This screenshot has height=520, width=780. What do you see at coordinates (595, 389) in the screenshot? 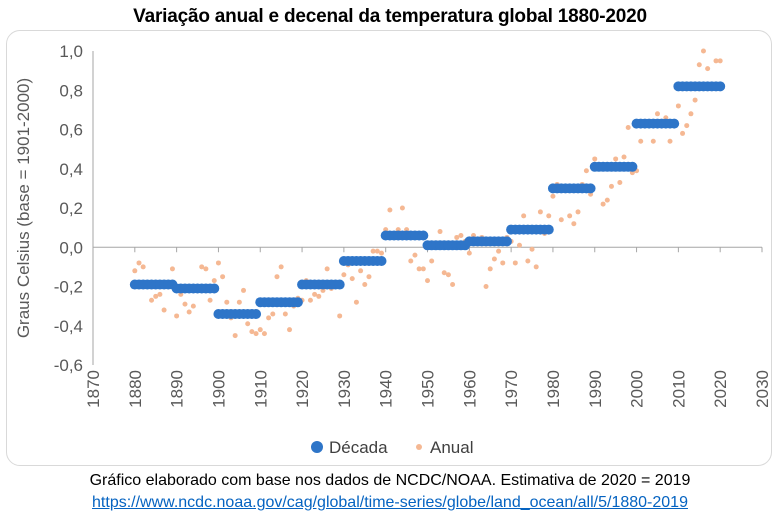
I see `x-tick-label: 1990` at bounding box center [595, 389].